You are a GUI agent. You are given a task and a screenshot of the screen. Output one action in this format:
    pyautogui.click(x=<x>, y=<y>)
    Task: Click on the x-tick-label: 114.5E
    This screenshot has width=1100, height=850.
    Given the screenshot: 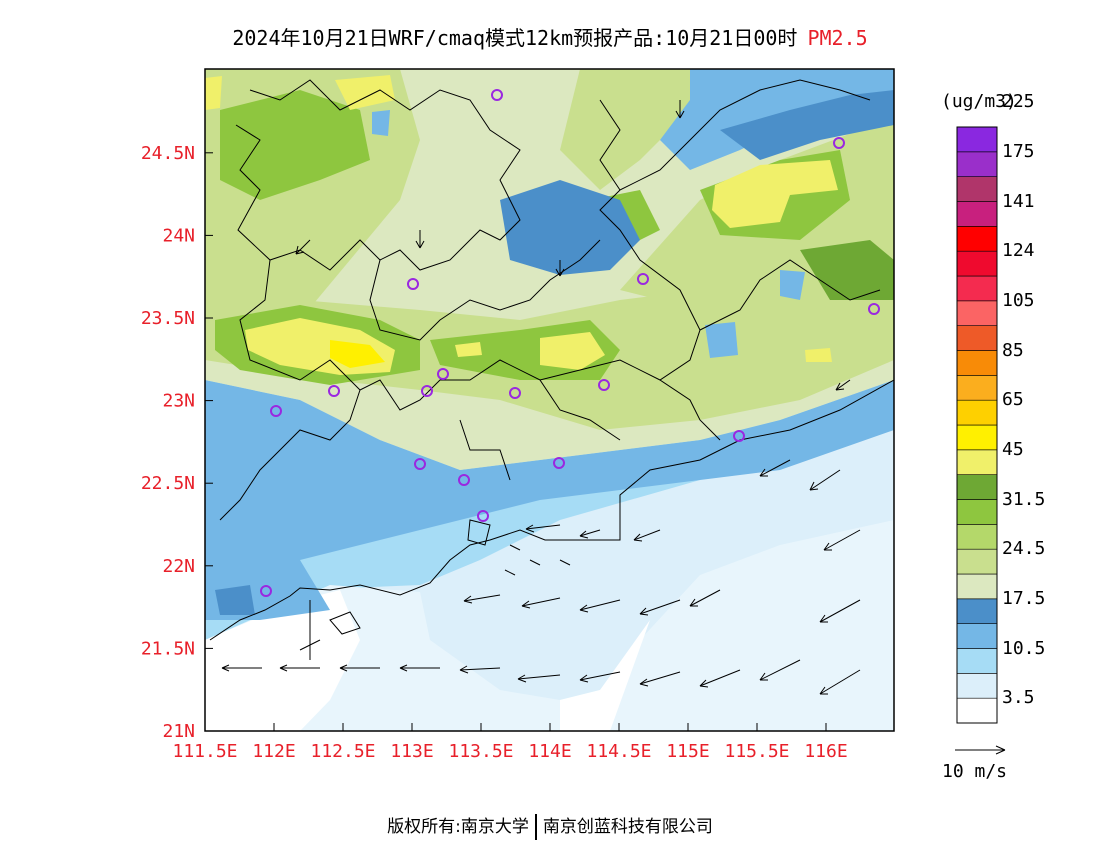 What is the action you would take?
    pyautogui.click(x=618, y=751)
    